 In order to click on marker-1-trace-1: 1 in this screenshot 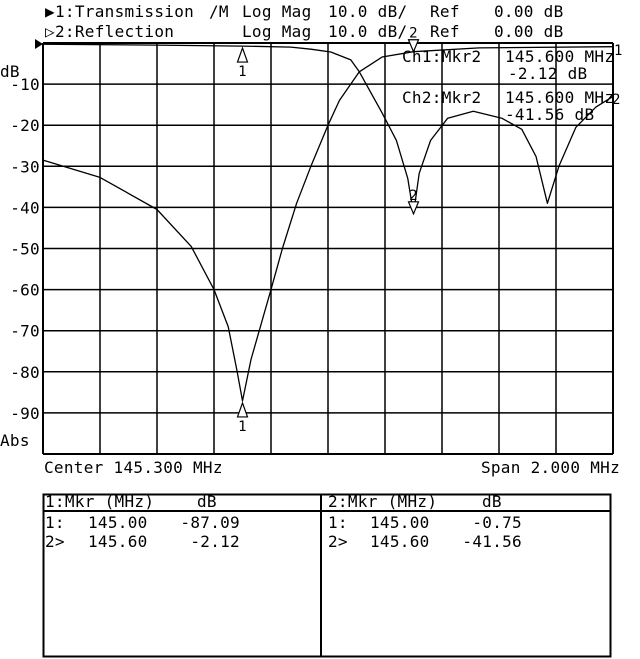, I will do `click(242, 418)`.